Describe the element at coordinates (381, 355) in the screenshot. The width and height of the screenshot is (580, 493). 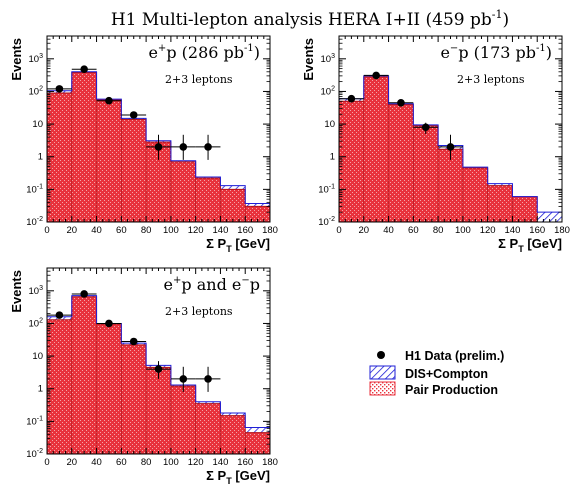
I see `legend-data-marker` at that location.